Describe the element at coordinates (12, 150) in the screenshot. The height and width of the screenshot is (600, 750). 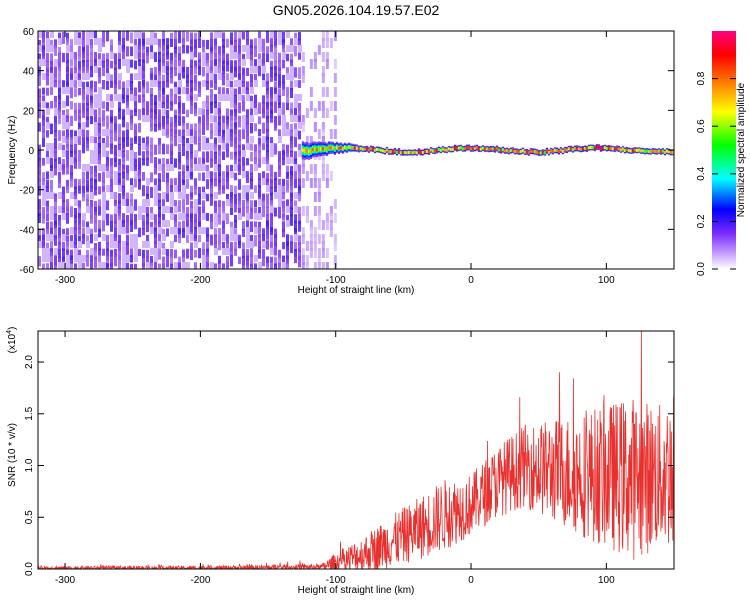
I see `spectrogram-y-label: Frequency (Hz)` at that location.